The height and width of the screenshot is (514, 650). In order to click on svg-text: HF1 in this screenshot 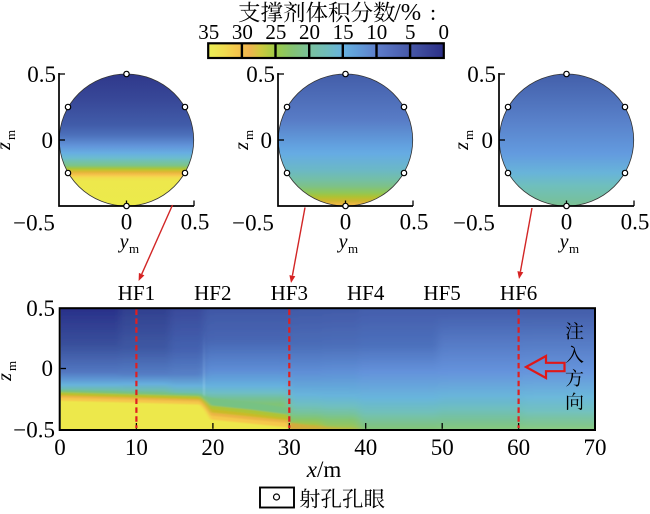, I will do `click(136, 293)`.